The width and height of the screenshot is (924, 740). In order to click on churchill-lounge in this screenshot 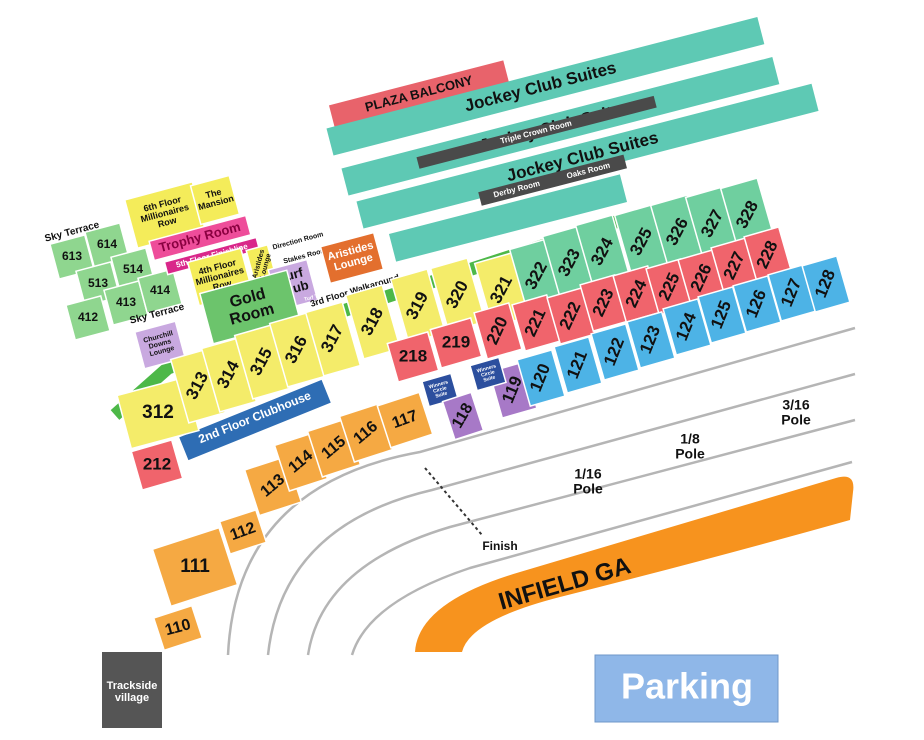, I will do `click(160, 345)`.